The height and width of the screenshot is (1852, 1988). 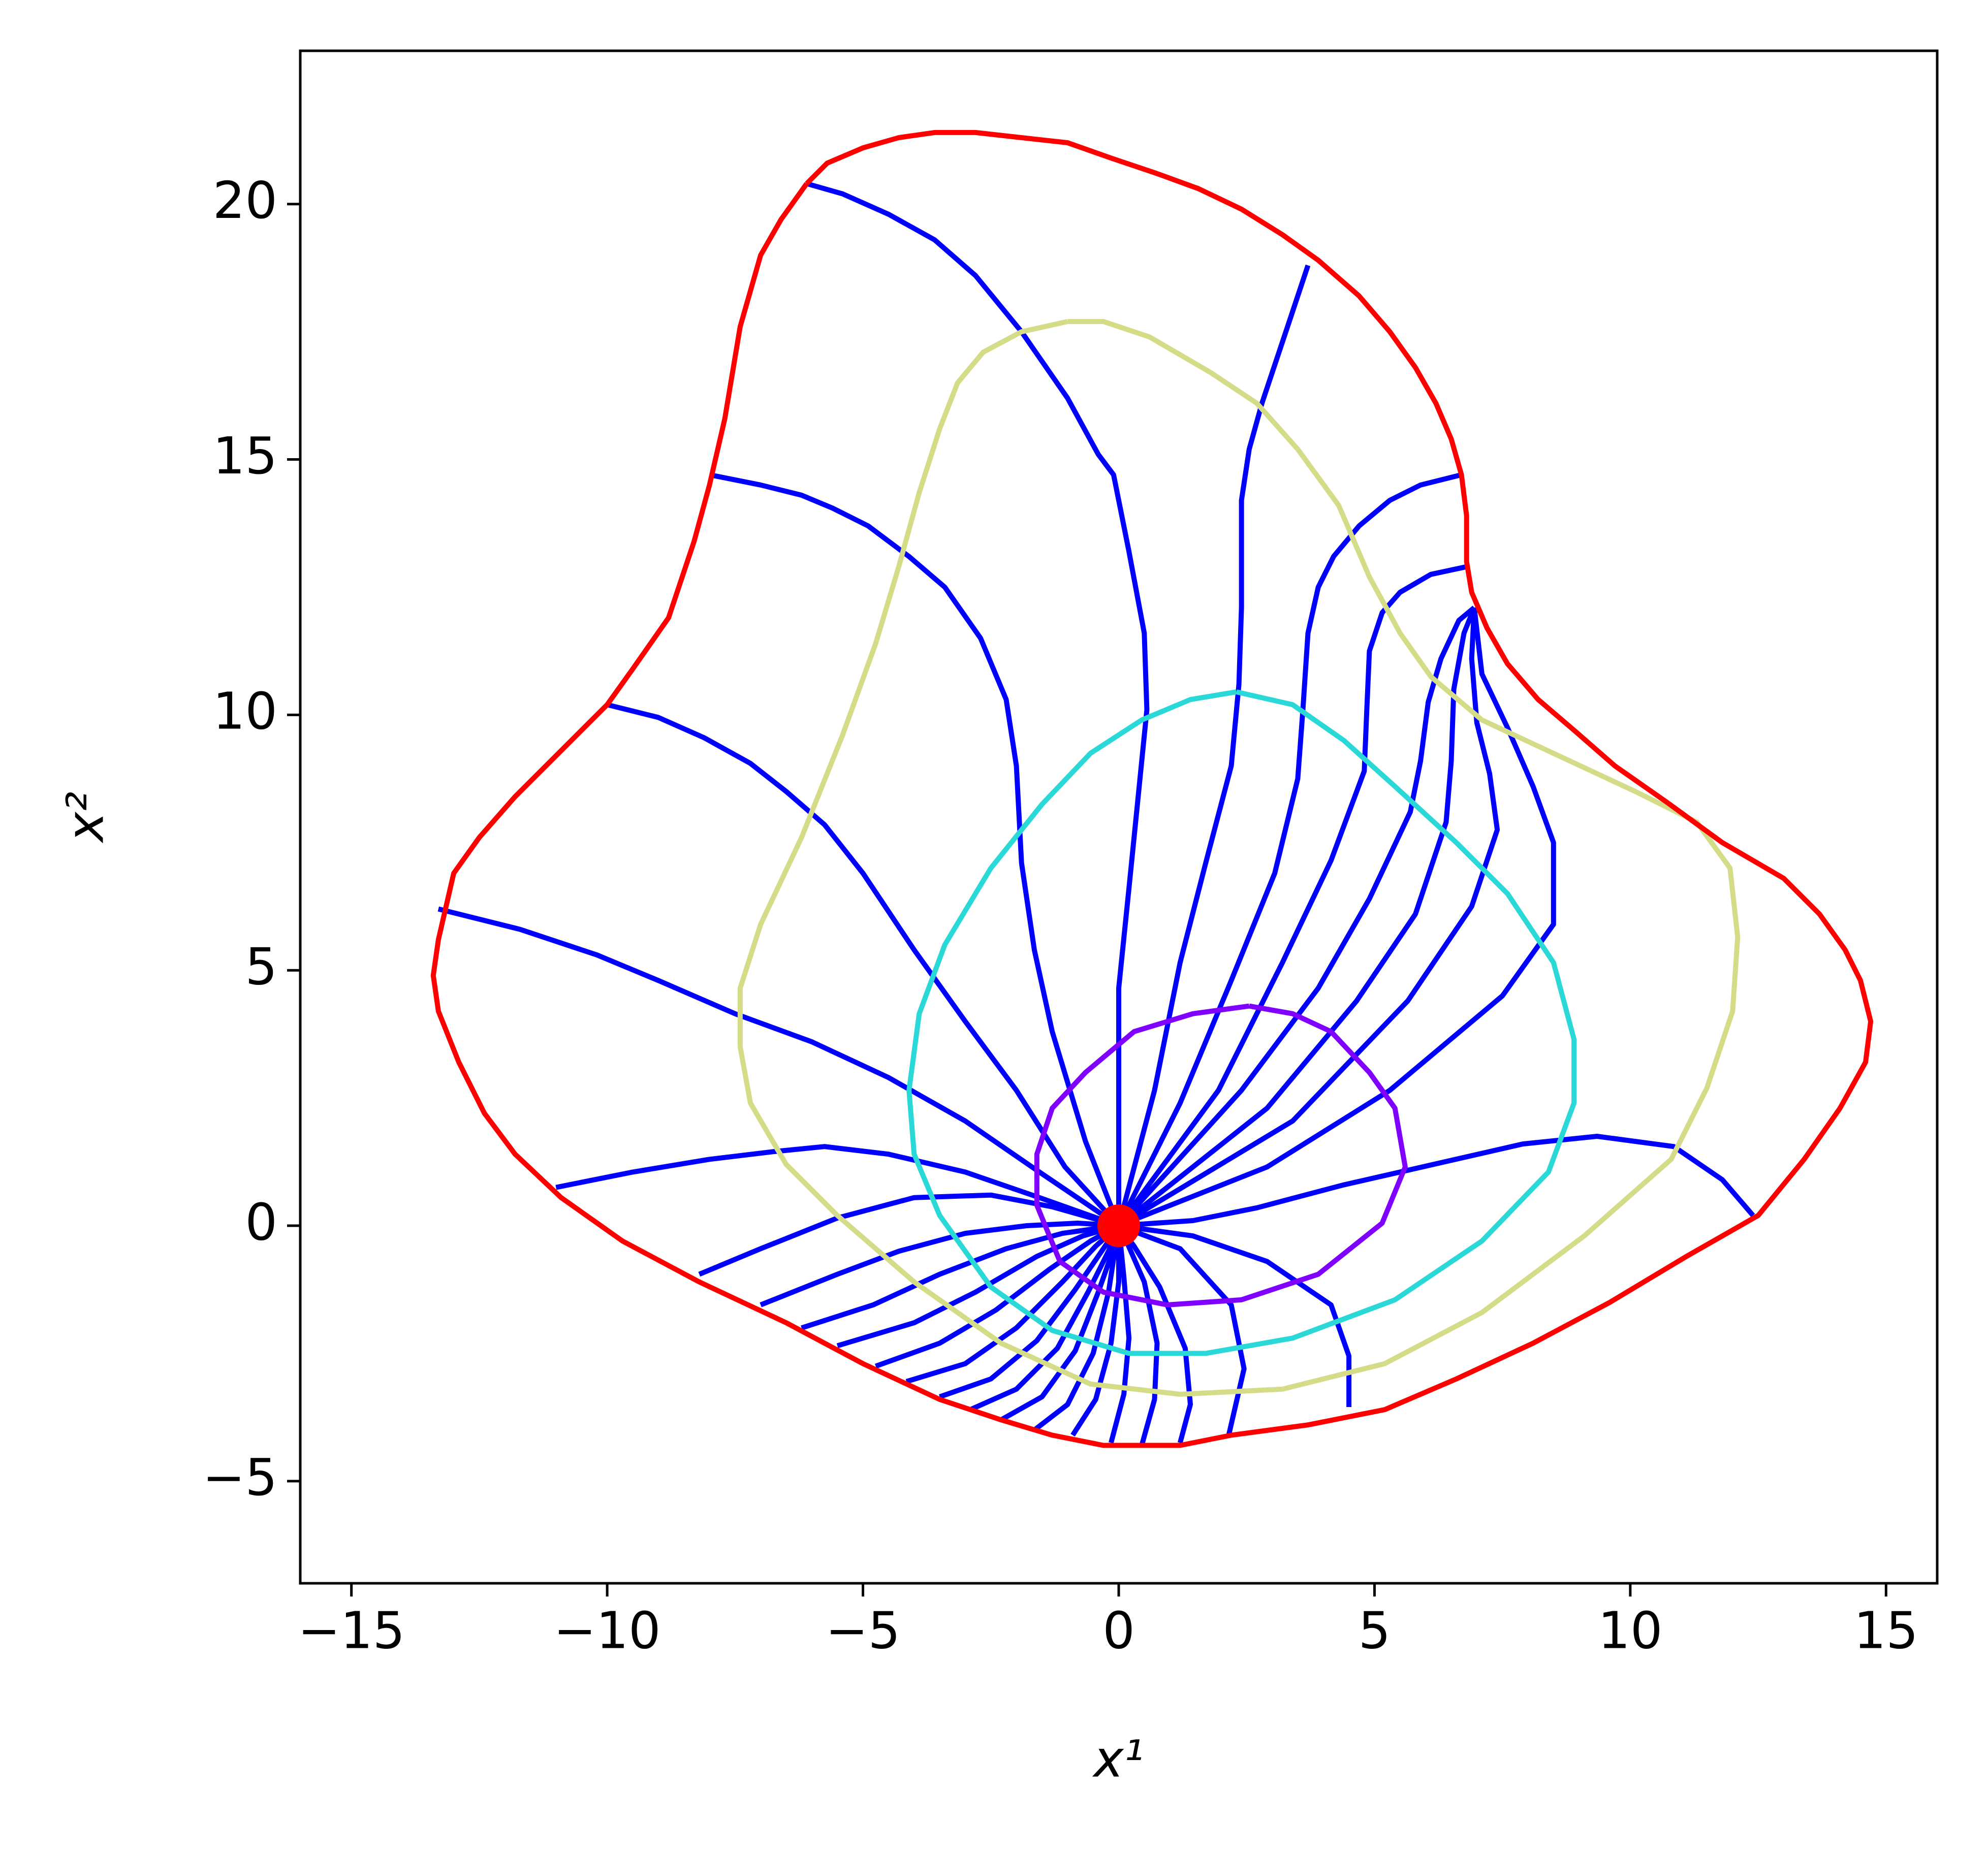 What do you see at coordinates (1118, 1759) in the screenshot?
I see `x-axis-label: x¹` at bounding box center [1118, 1759].